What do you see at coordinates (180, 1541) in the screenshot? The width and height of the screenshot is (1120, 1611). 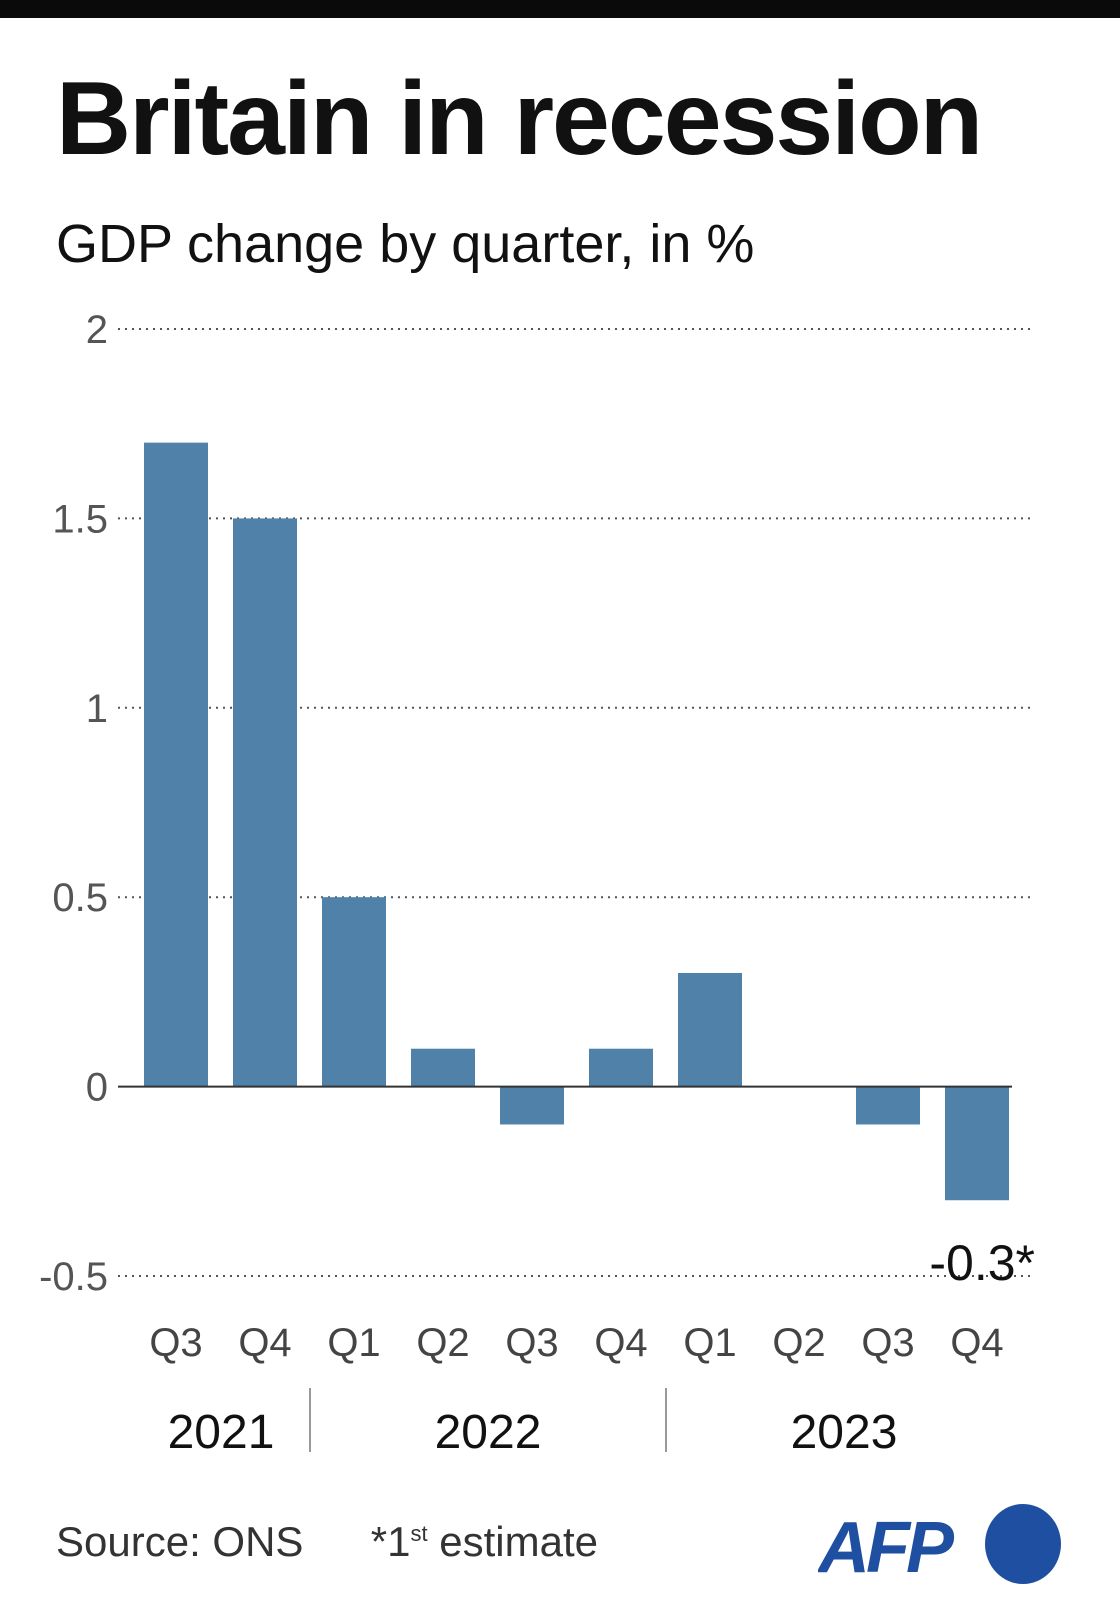 I see `source-text: Source: ONS` at bounding box center [180, 1541].